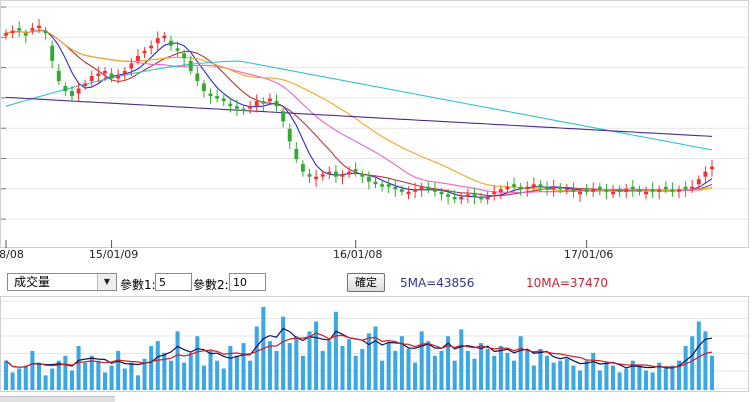  Describe the element at coordinates (57, 399) in the screenshot. I see `horizontal-scrollbar` at that location.